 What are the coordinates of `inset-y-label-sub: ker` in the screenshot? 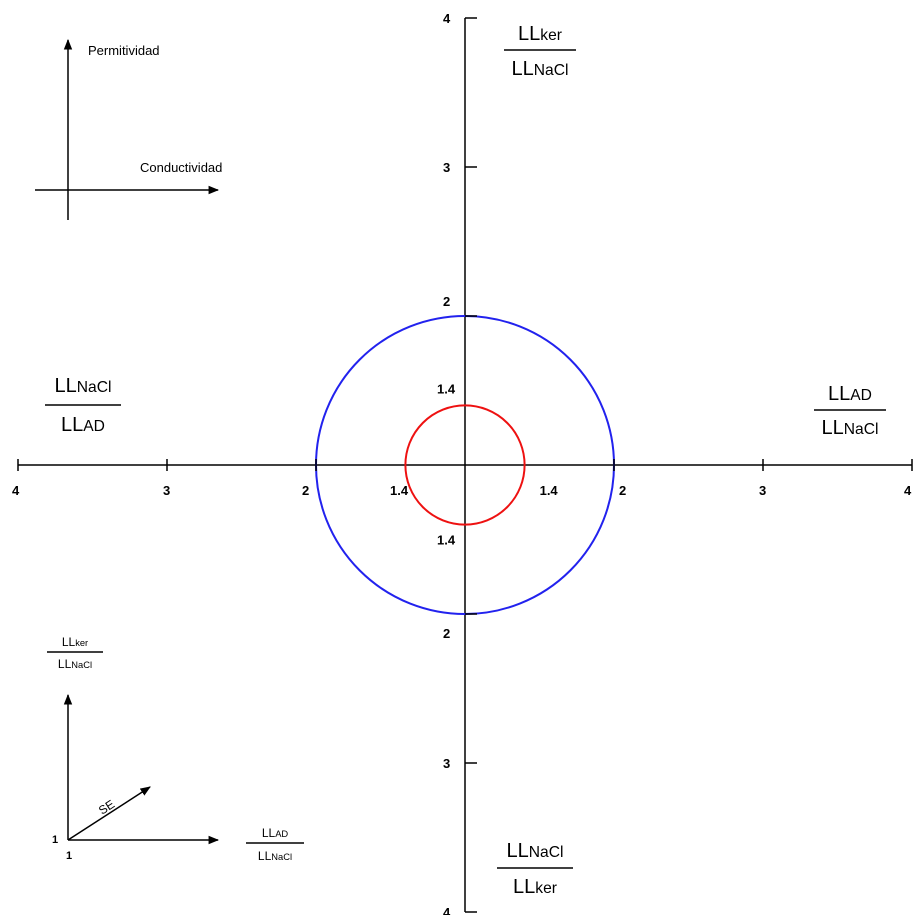 It's located at (81, 643).